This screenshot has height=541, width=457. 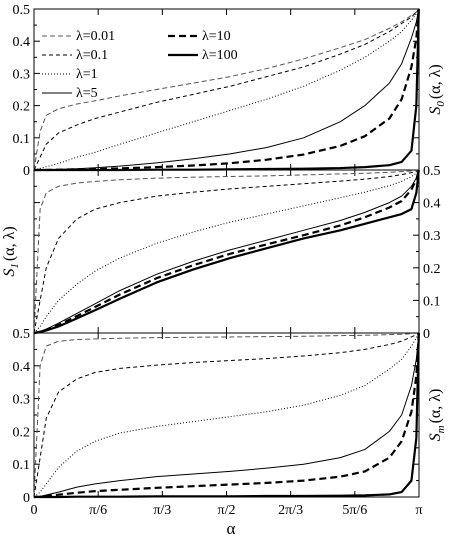 What do you see at coordinates (92, 55) in the screenshot?
I see `legend-label: λ=0.1` at bounding box center [92, 55].